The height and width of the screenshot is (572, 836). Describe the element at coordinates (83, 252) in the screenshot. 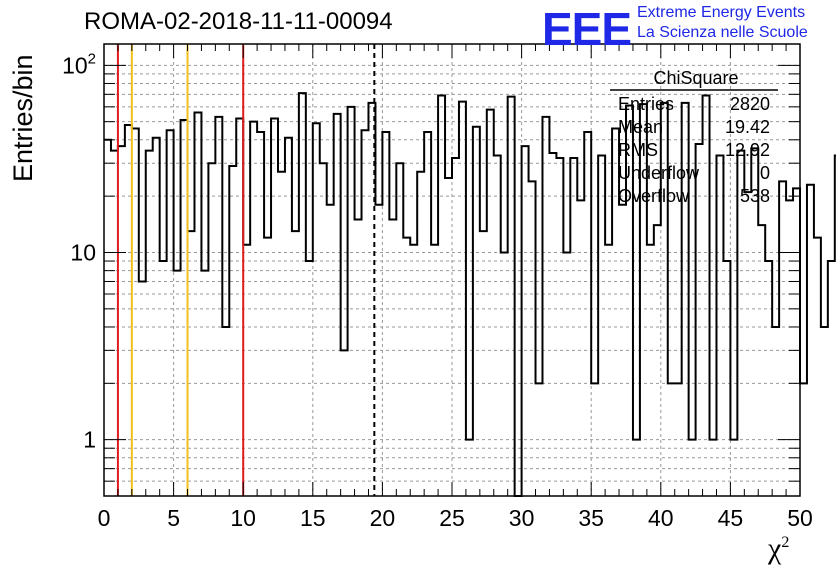

I see `y-tick-label: 10` at that location.